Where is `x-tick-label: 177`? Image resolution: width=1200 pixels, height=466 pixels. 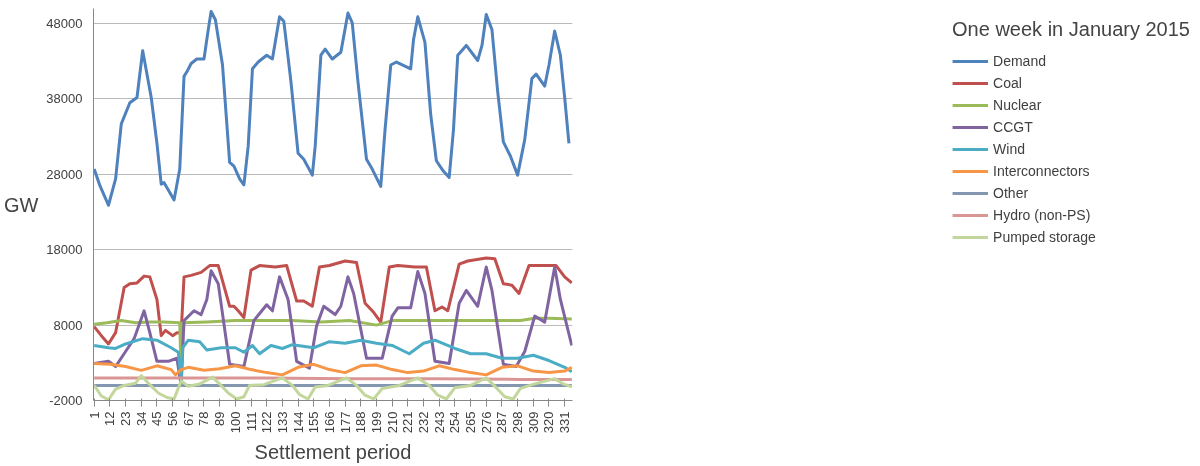 x-tick-label: 177 is located at coordinates (345, 422).